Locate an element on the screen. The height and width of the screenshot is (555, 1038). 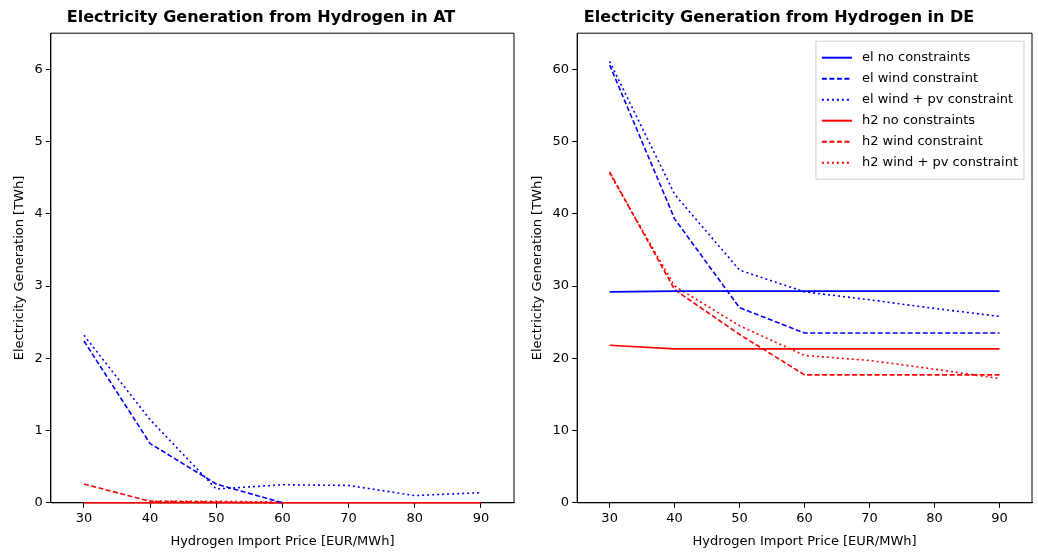
chart-title: Electricity Generation from Hydrogen in DE is located at coordinates (779, 16).